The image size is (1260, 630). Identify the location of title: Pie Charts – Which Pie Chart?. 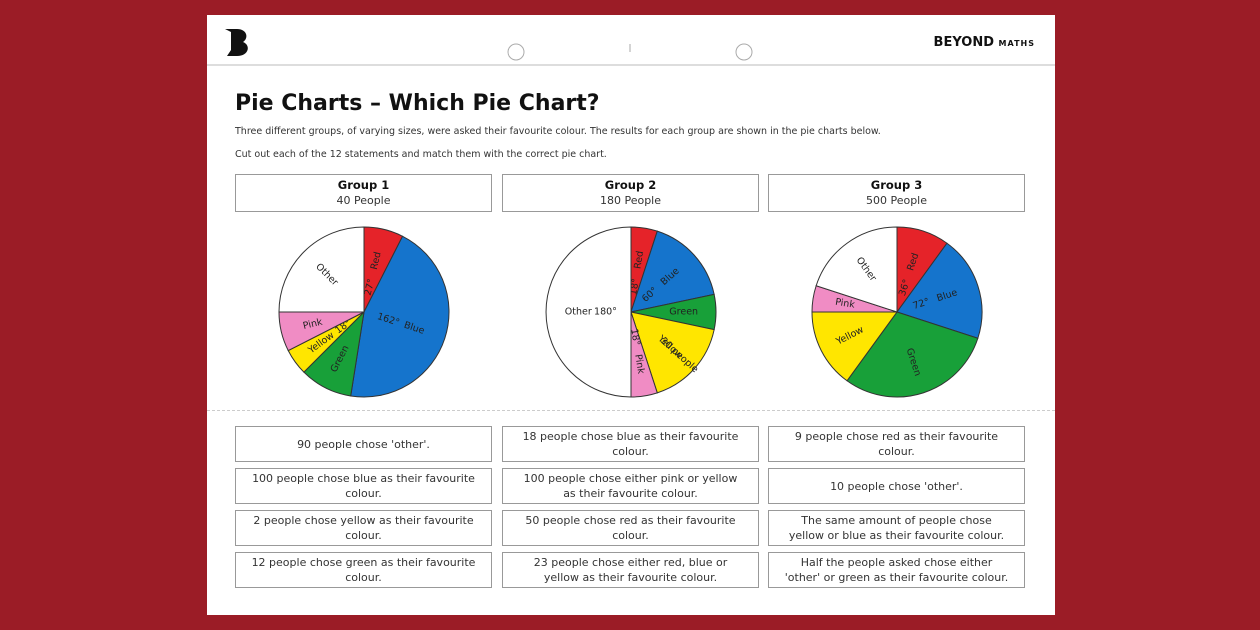
(417, 103).